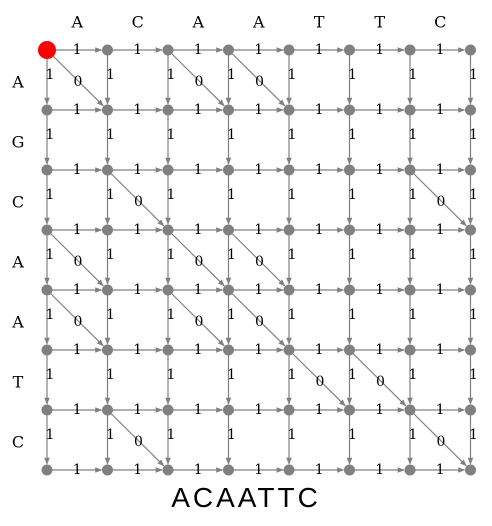 Image resolution: width=492 pixels, height=526 pixels. What do you see at coordinates (18, 202) in the screenshot?
I see `row-letter: C` at bounding box center [18, 202].